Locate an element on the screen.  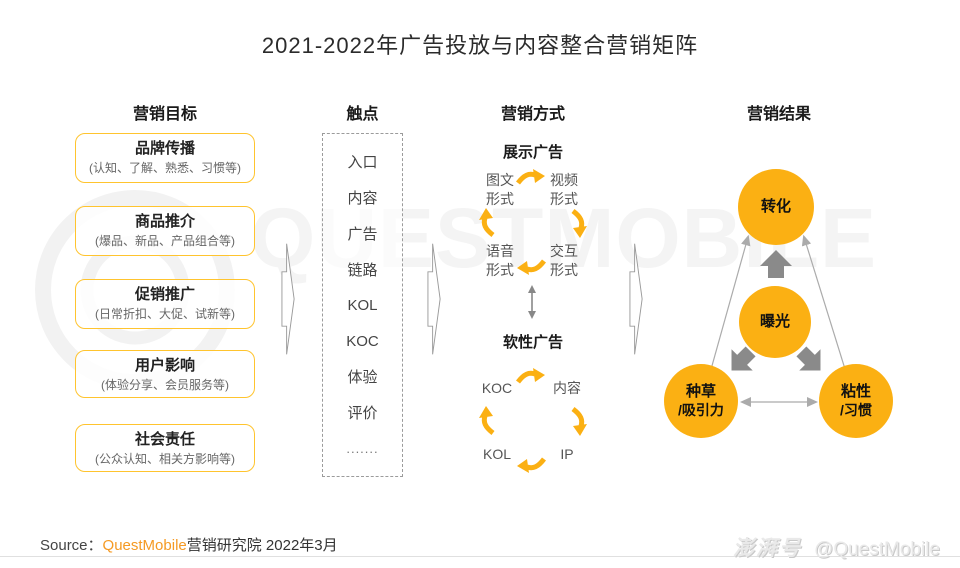
bubble-label: /吸引力 is located at coordinates (701, 409).